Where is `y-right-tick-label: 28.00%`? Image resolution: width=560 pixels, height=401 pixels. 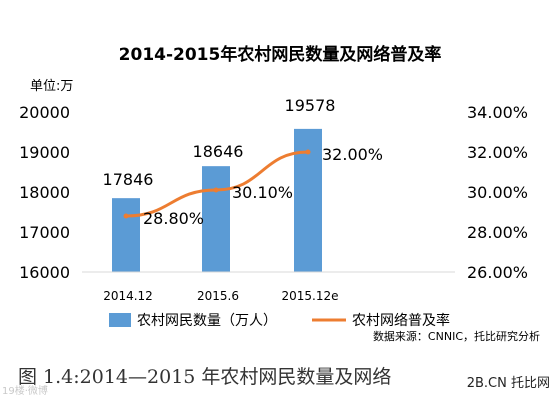 y-right-tick-label: 28.00% is located at coordinates (497, 232).